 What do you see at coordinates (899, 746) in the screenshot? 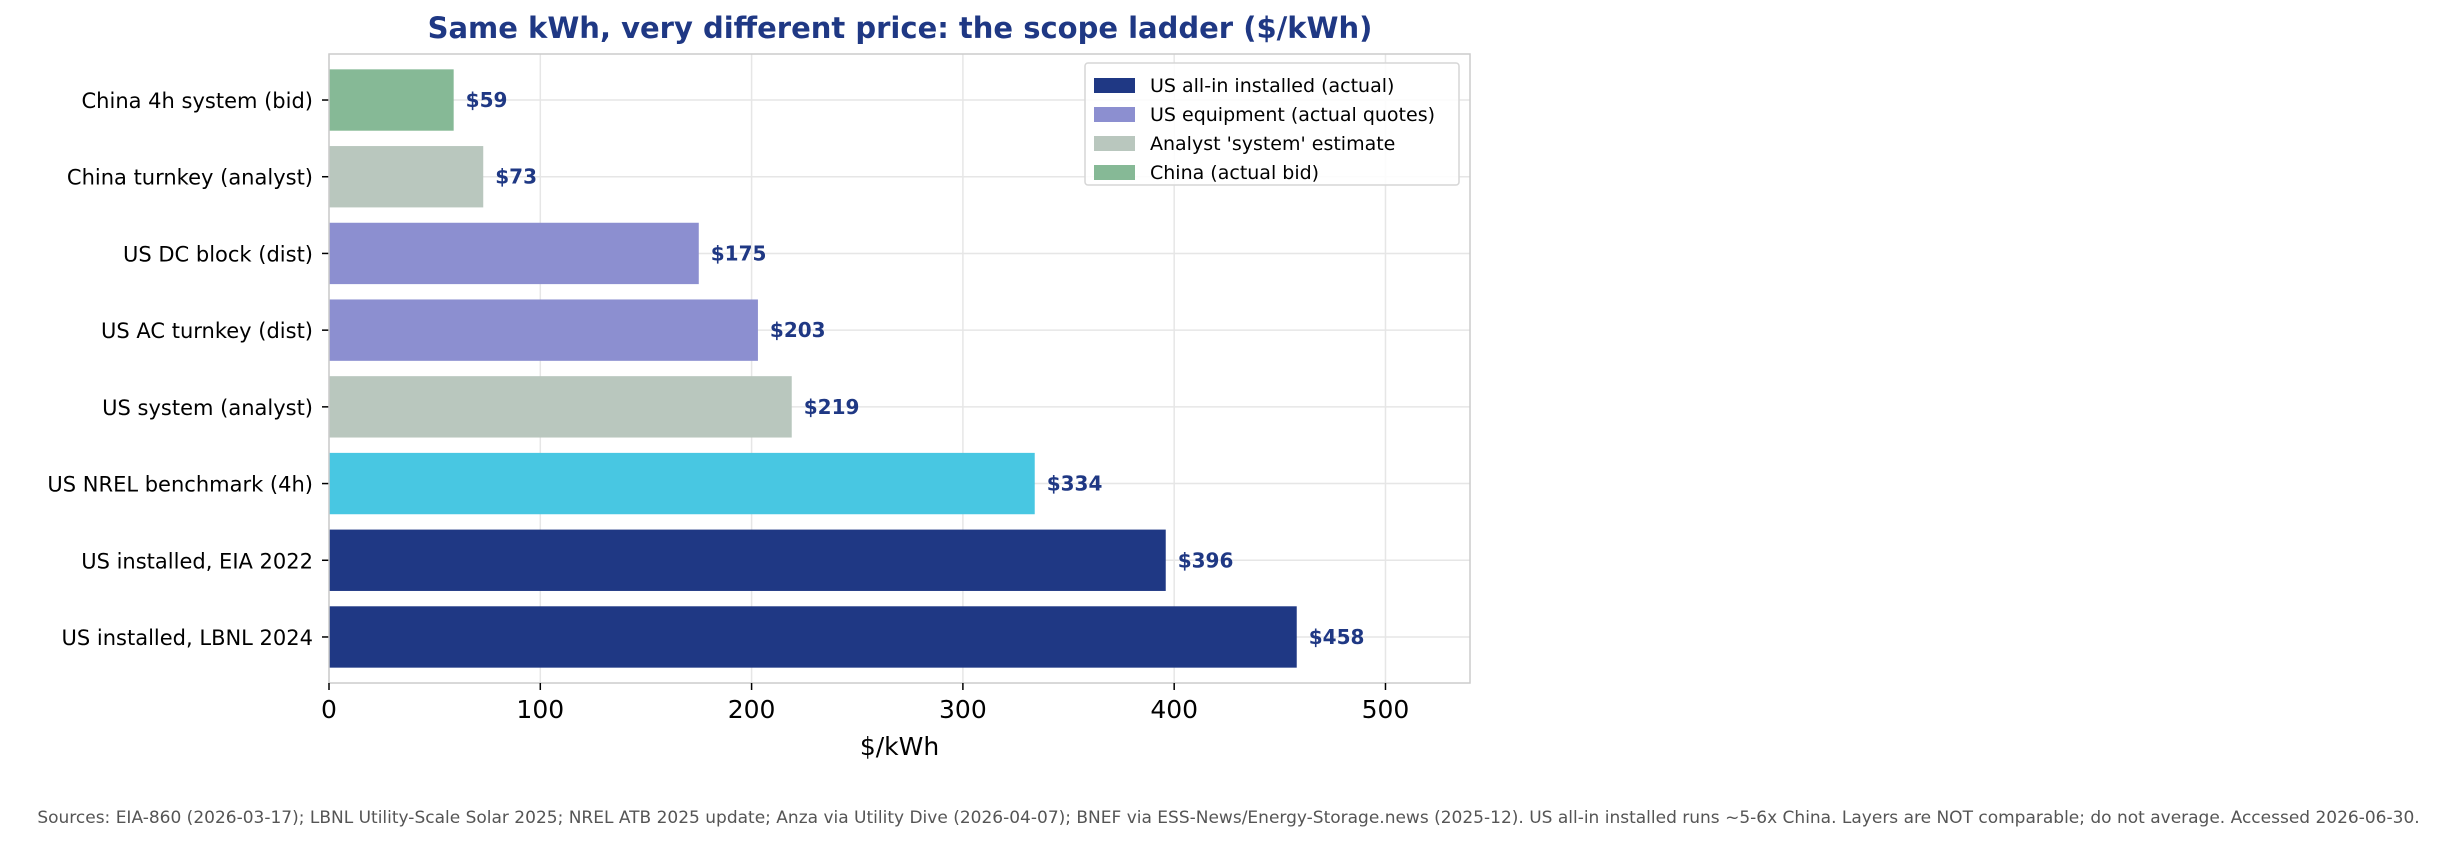
I see `x-axis-label: $/kWh` at bounding box center [899, 746].